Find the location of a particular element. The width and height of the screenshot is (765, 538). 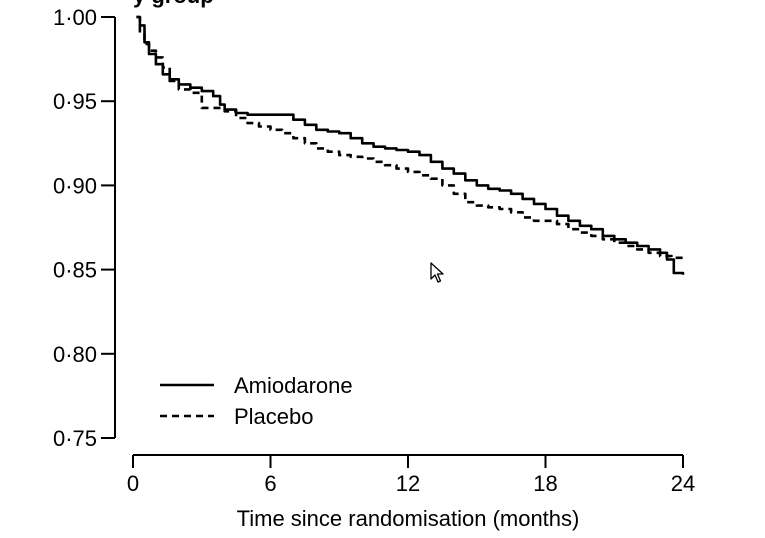

y-axis: 0·75 0·80 0·85 0·90 0·95 1·00 is located at coordinates (84, 228).